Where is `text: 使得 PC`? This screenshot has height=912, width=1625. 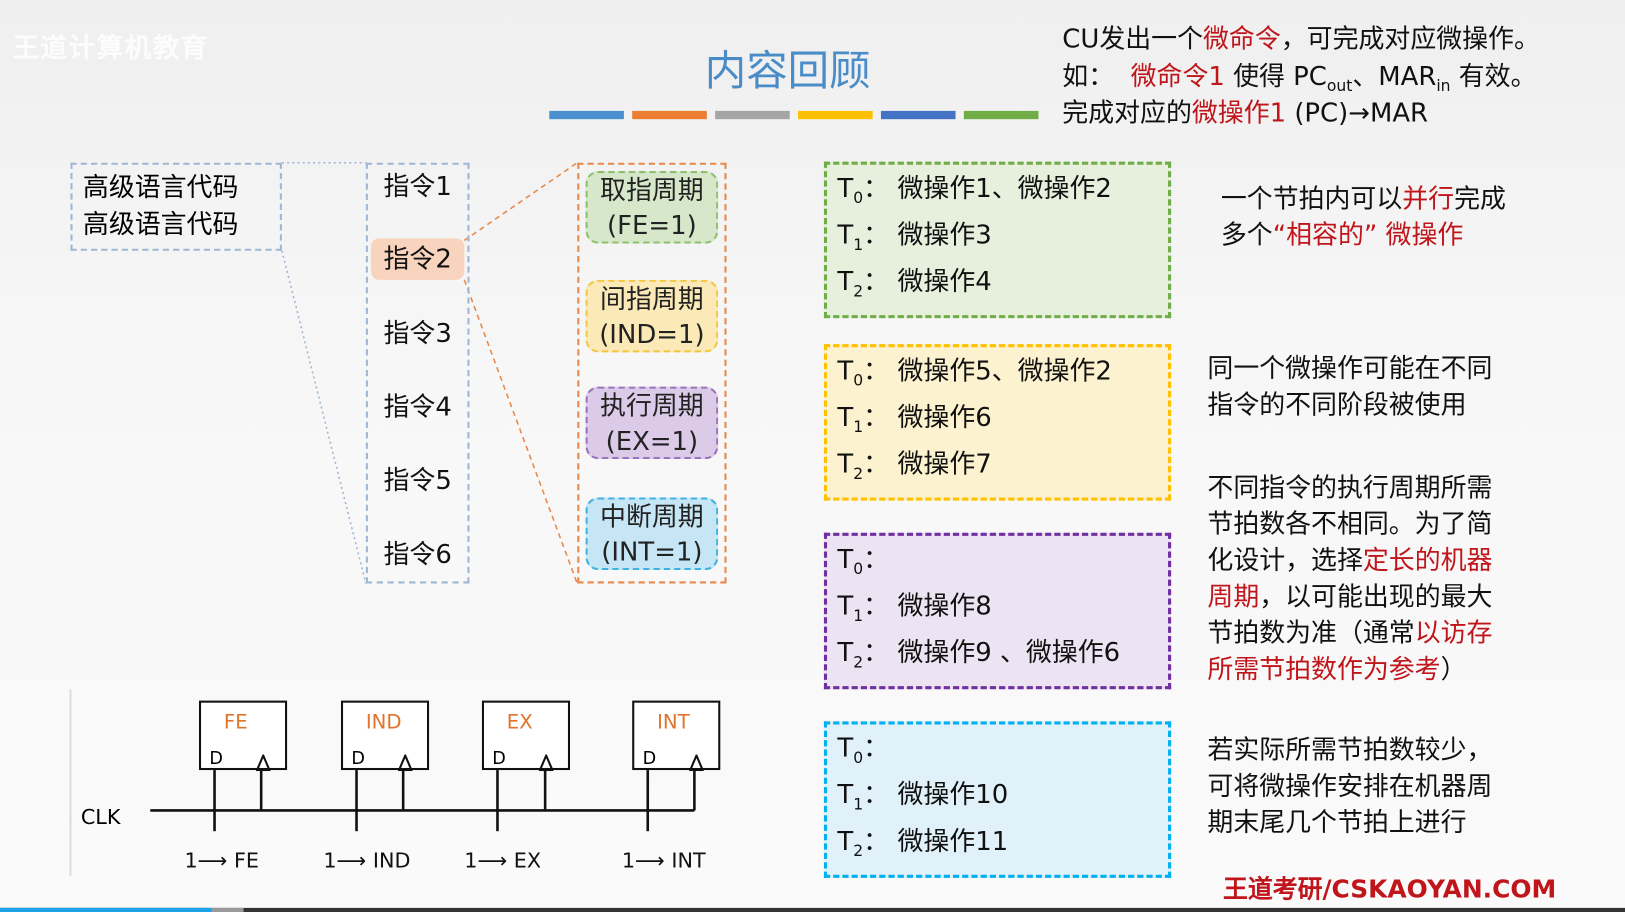
text: 使得 PC is located at coordinates (1275, 76).